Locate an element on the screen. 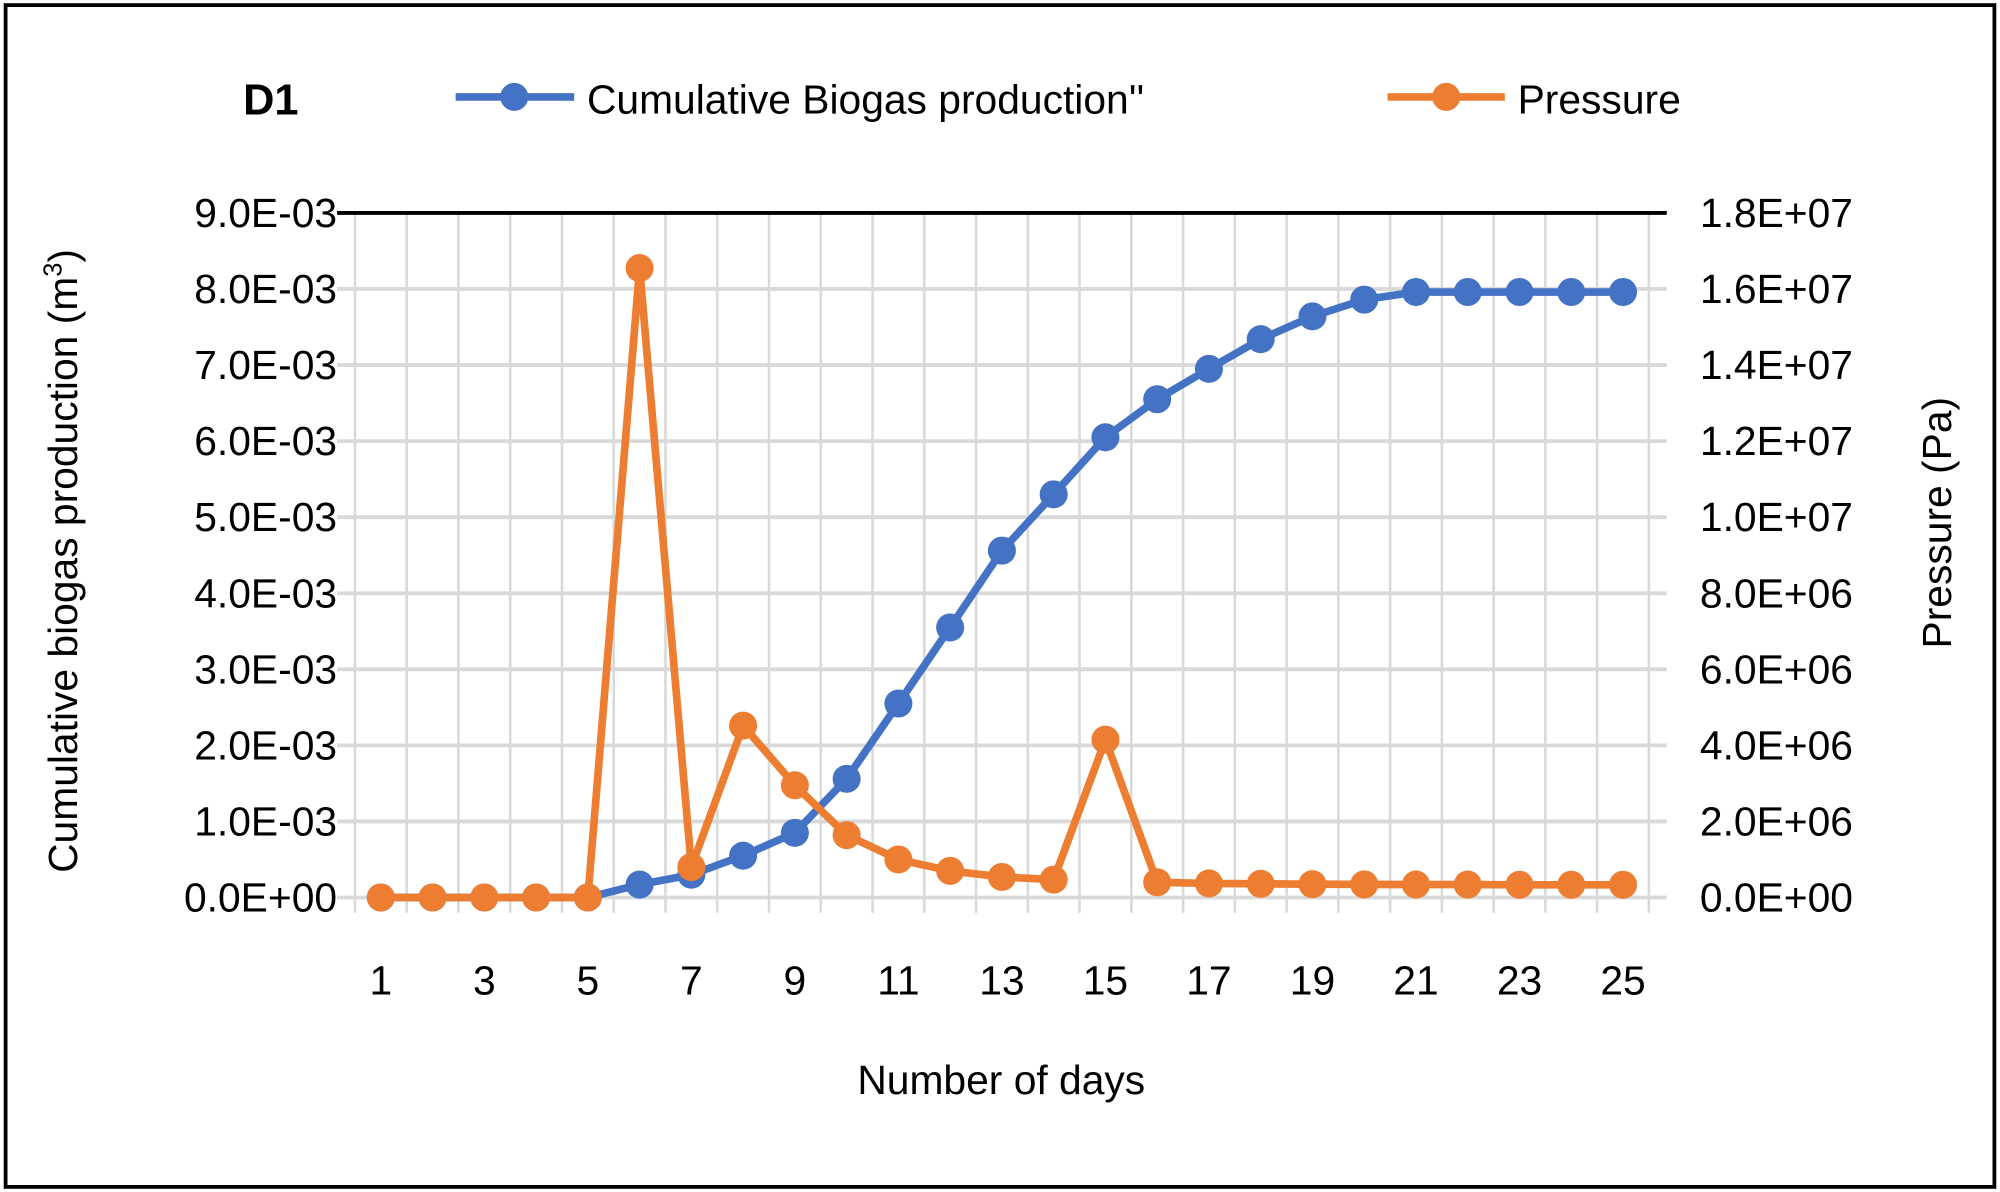 The height and width of the screenshot is (1192, 2000). x-tick-label: 21 is located at coordinates (1415, 980).